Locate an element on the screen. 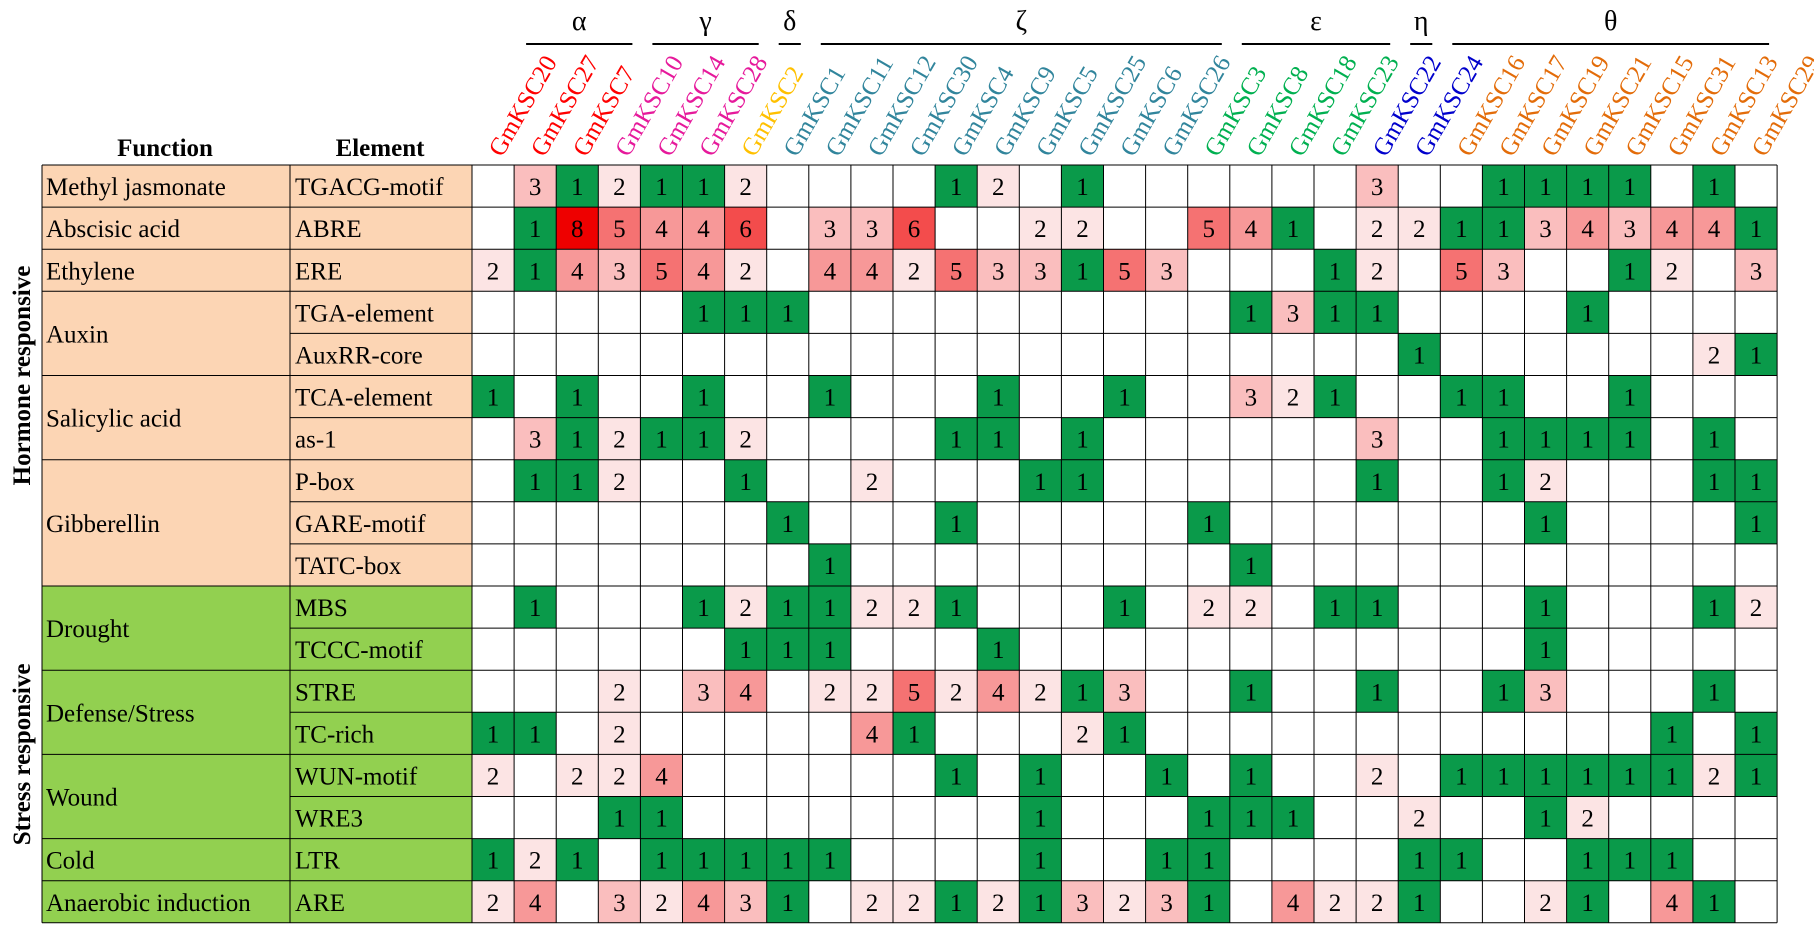  cell-value-label: 5 is located at coordinates (1124, 271).